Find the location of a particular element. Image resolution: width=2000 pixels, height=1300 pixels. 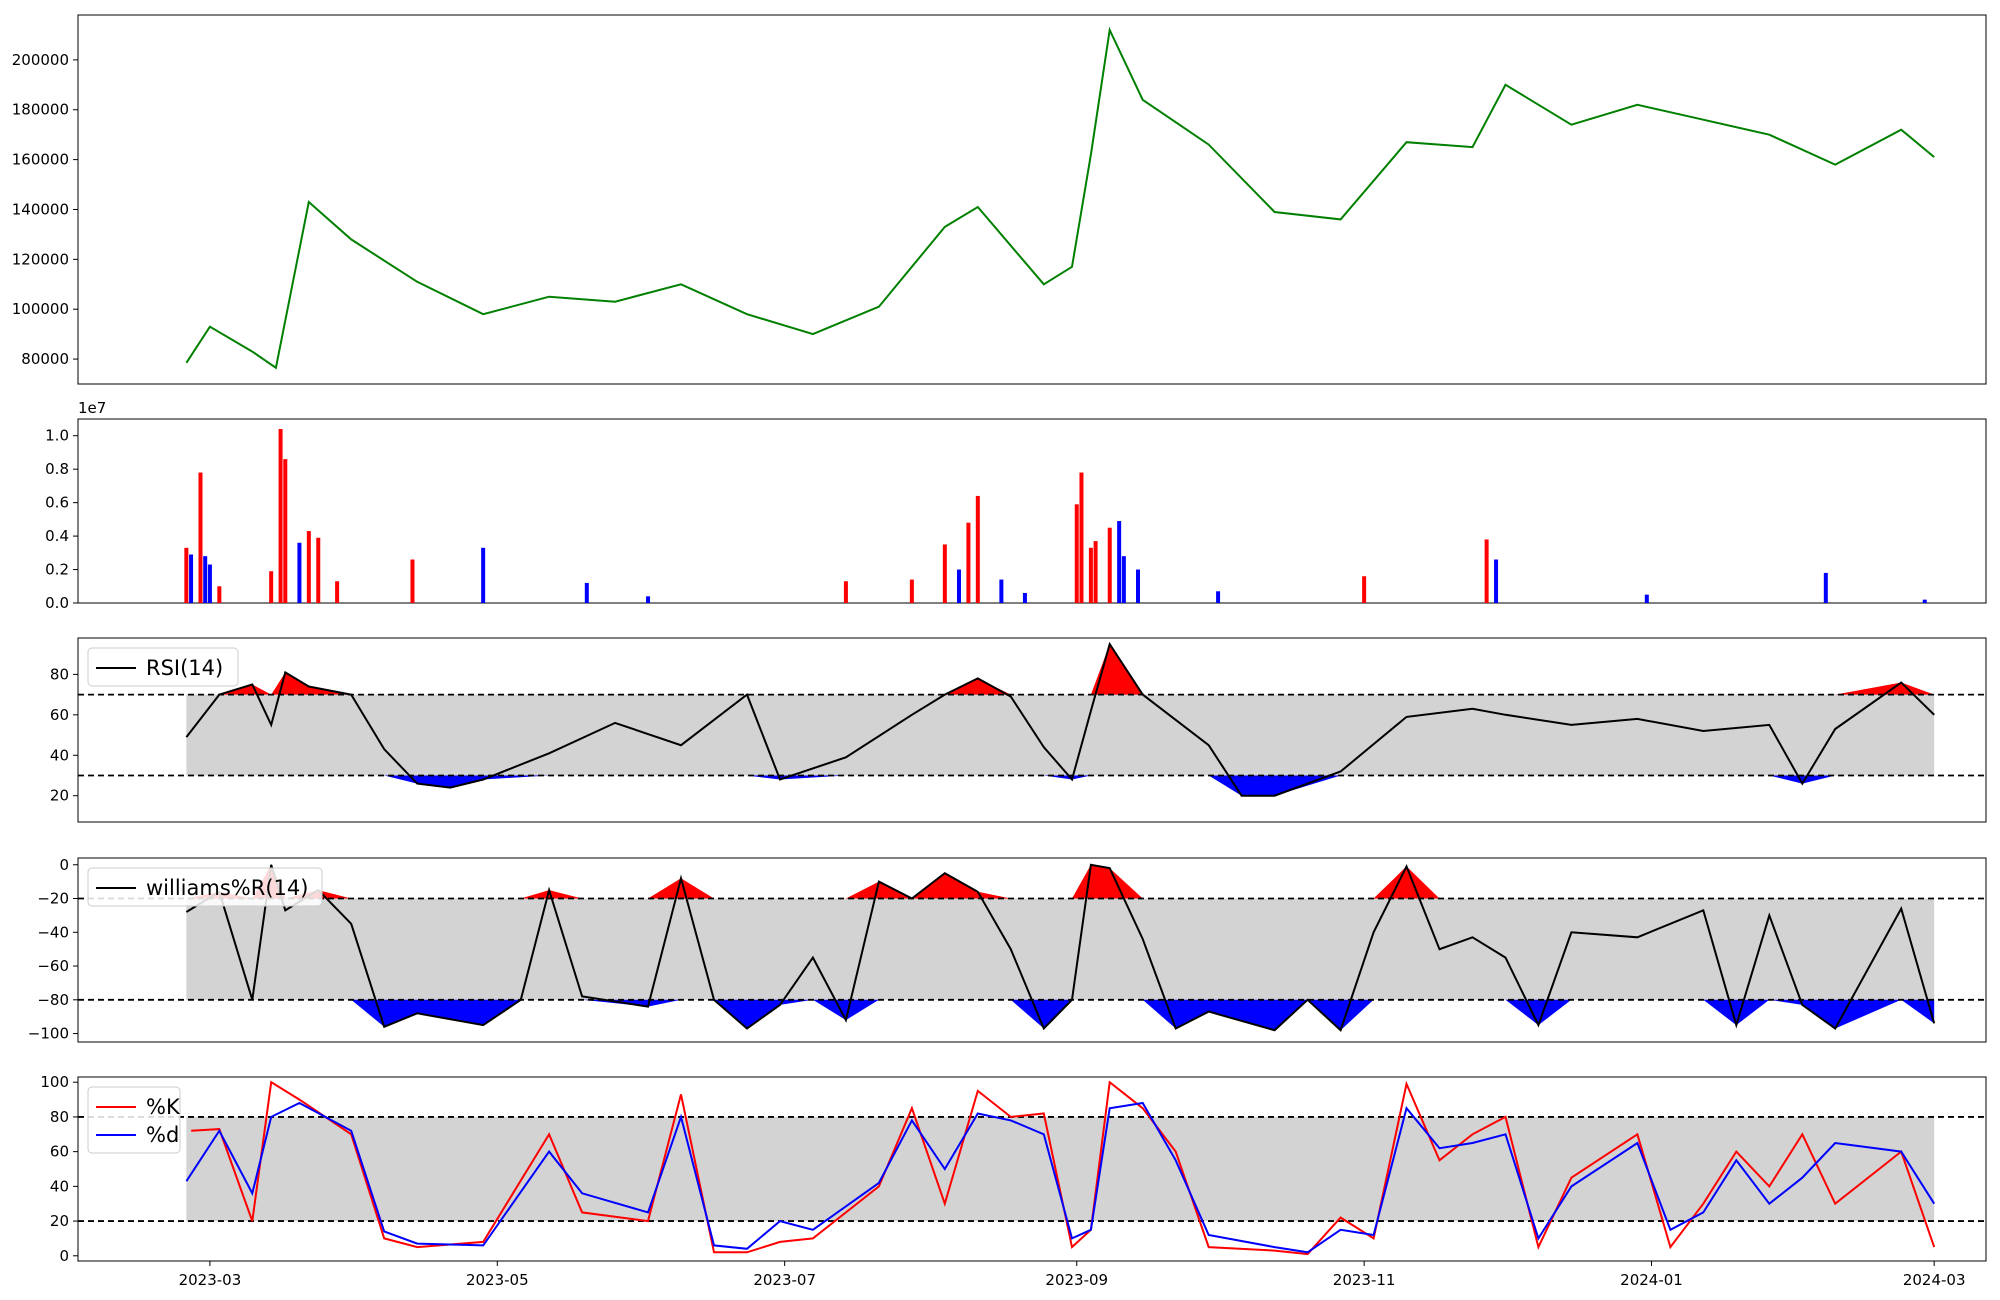

williams-panel-frame is located at coordinates (1032, 950).